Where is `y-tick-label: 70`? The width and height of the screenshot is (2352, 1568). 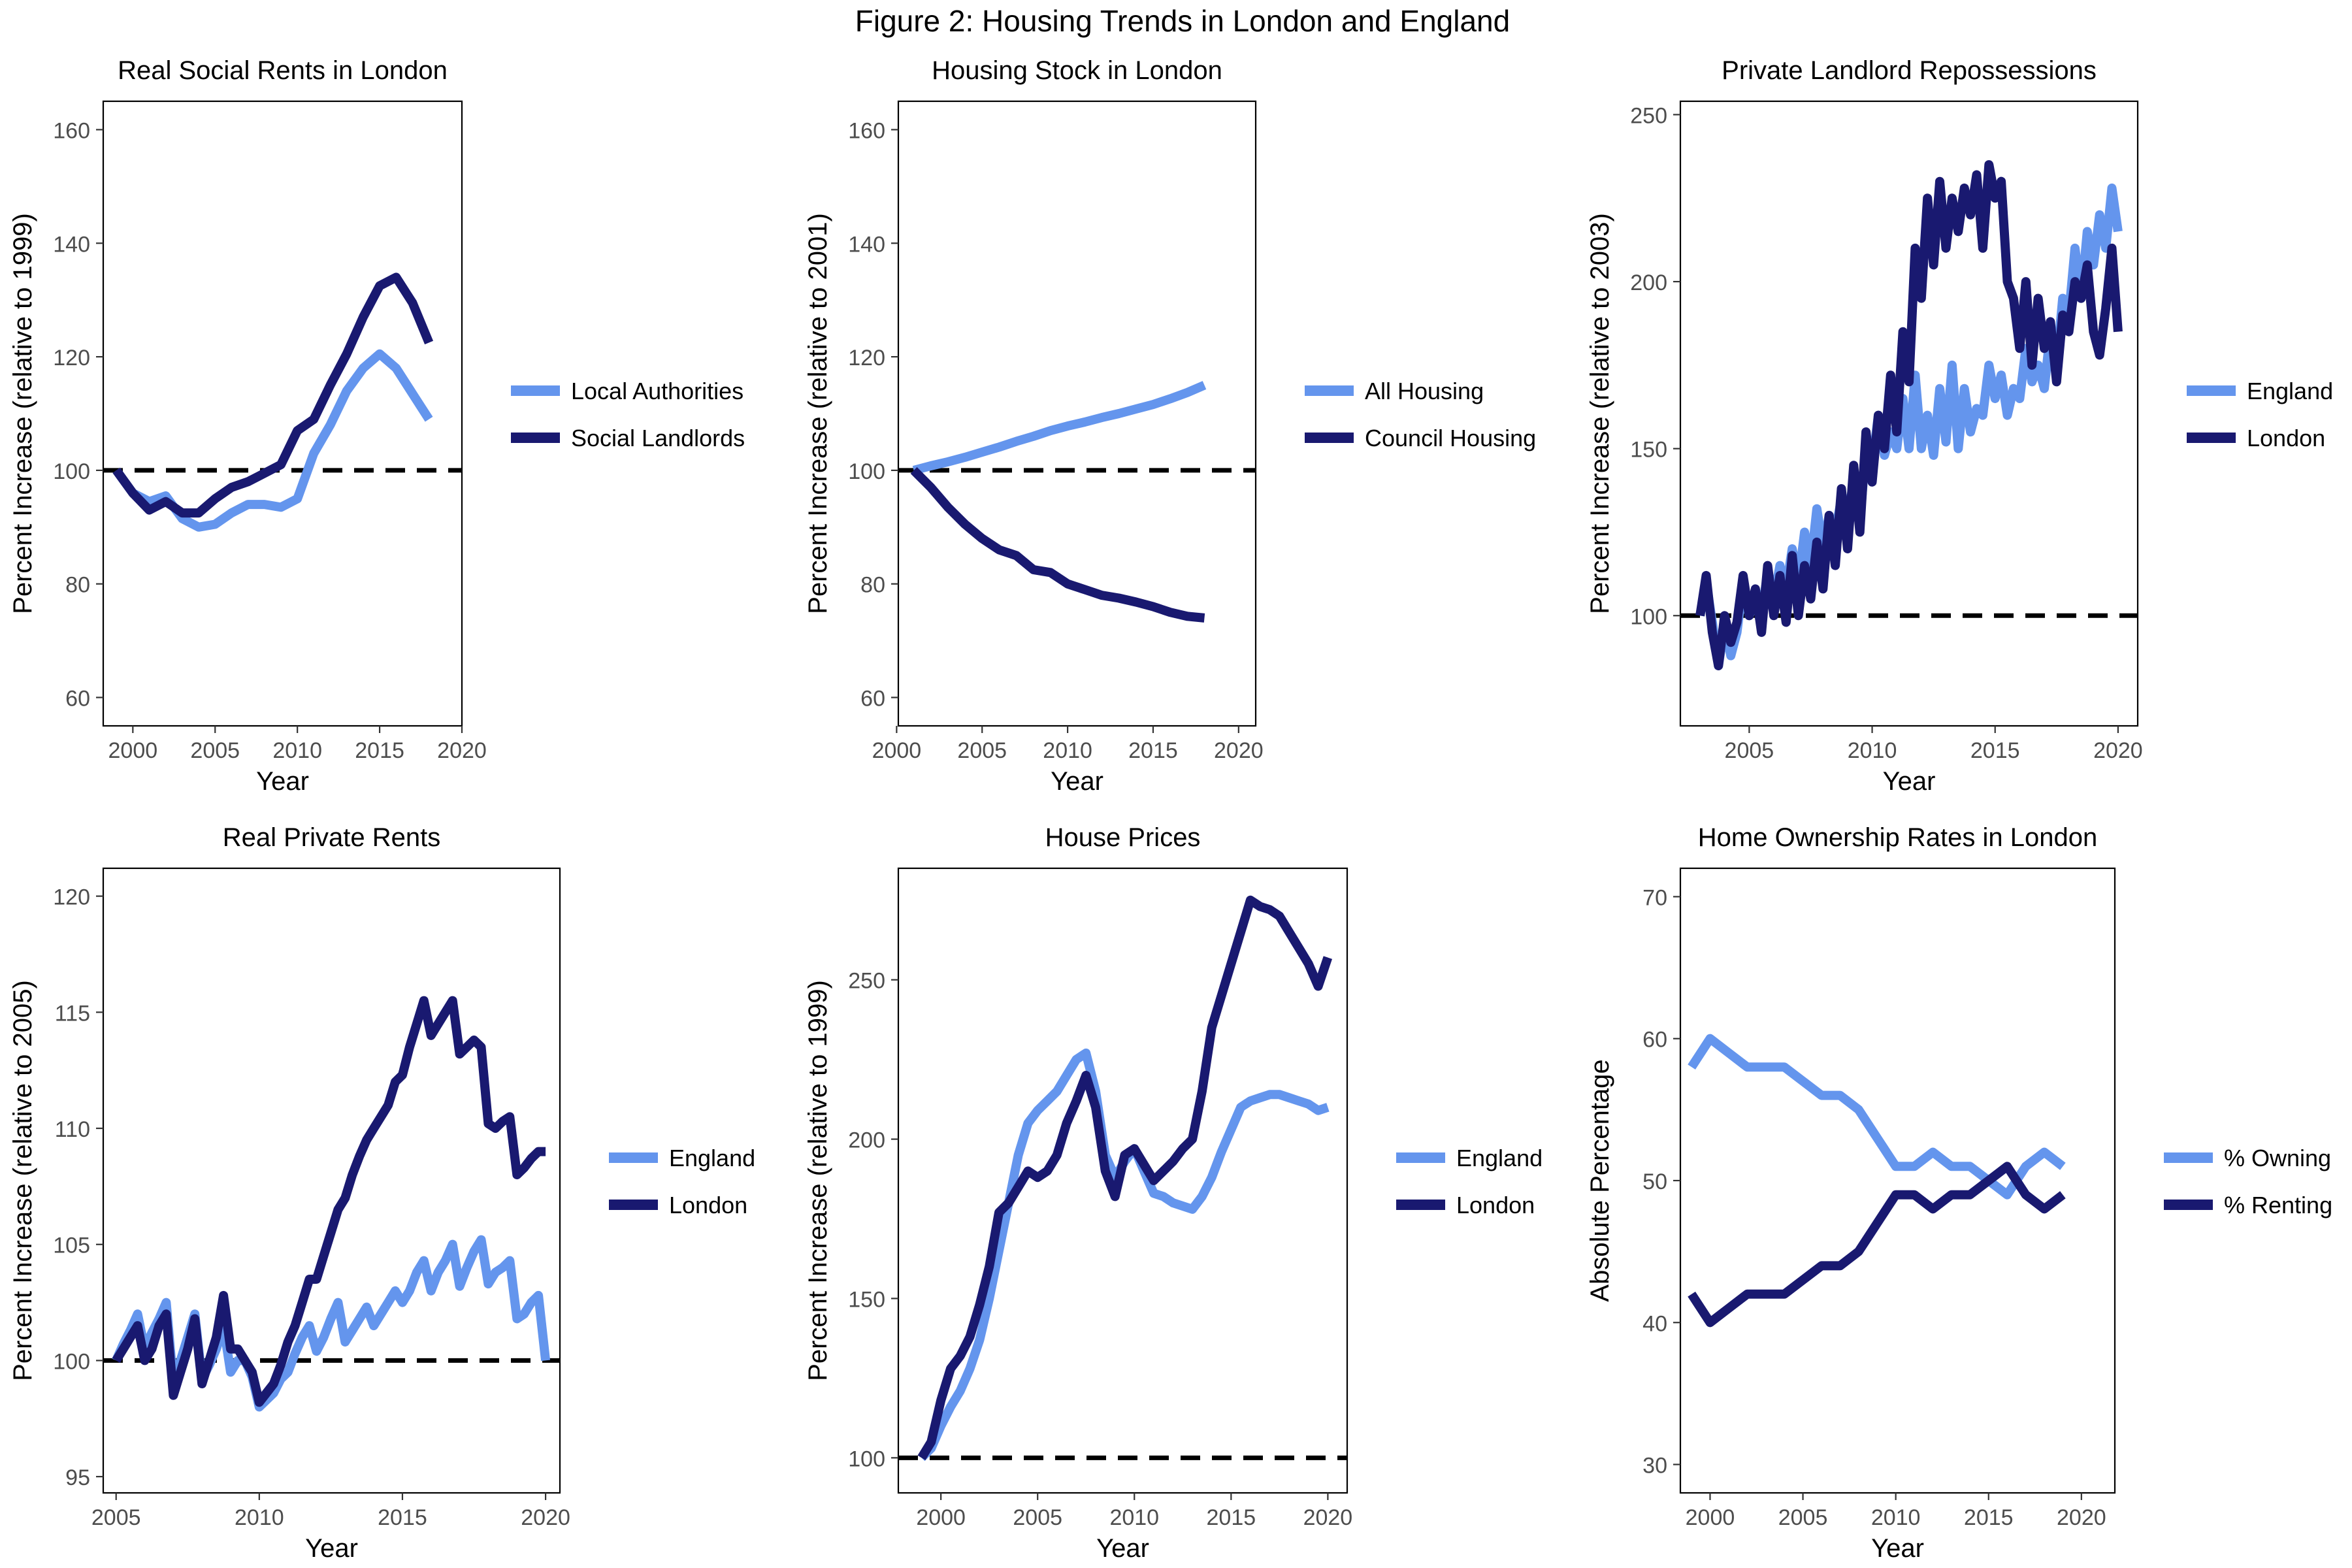
y-tick-label: 70 is located at coordinates (1654, 897).